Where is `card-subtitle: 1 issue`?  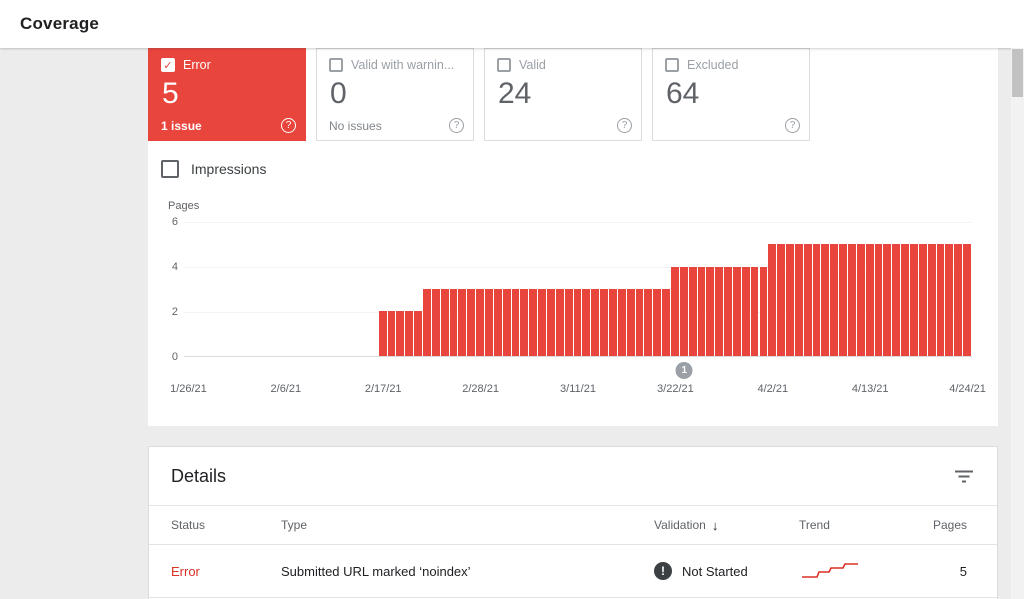
card-subtitle: 1 issue is located at coordinates (181, 126).